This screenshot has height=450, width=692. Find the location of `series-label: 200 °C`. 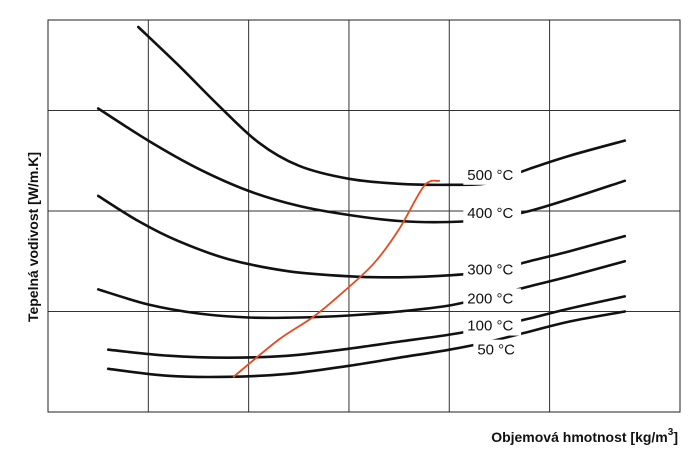

series-label: 200 °C is located at coordinates (490, 298).